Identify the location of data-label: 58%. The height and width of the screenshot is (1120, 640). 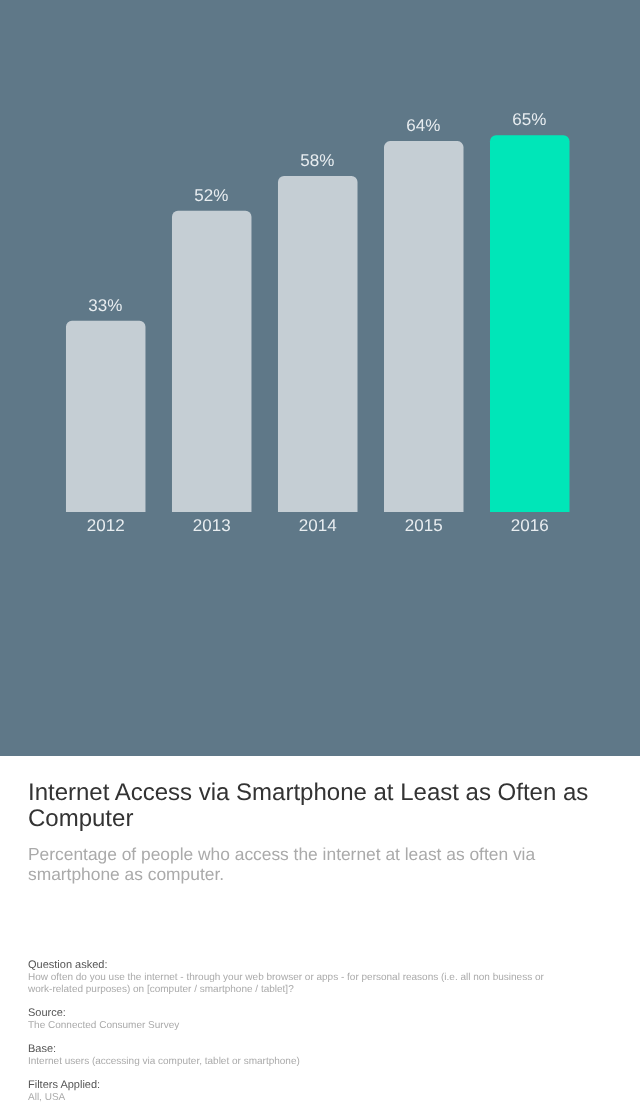
(318, 159).